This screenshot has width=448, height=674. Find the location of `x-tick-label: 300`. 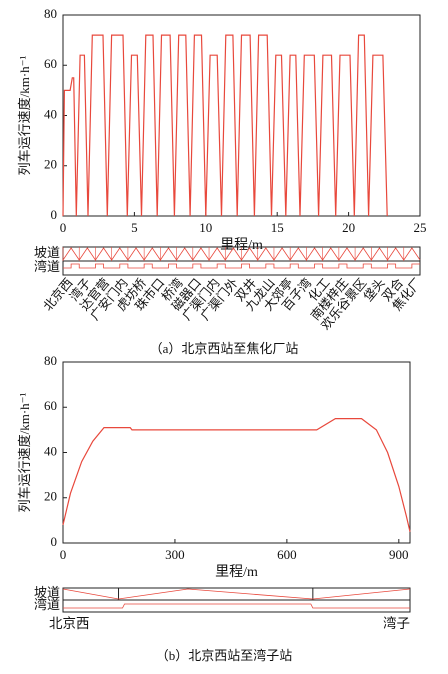

x-tick-label: 300 is located at coordinates (175, 554).